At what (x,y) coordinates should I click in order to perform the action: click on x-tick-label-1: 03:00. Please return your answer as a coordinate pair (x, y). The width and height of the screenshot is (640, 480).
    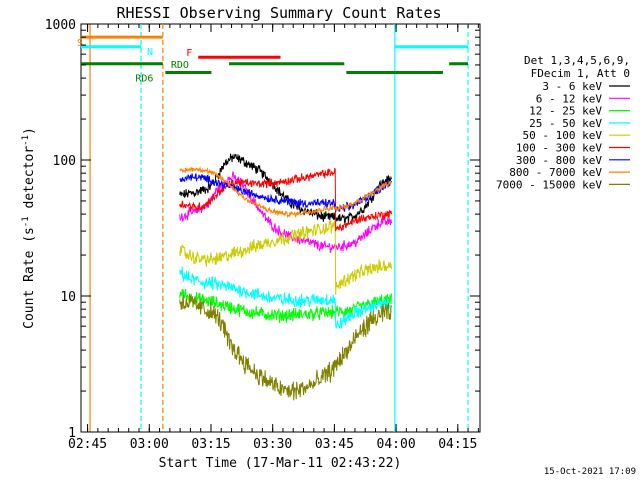
    Looking at the image, I should click on (149, 444).